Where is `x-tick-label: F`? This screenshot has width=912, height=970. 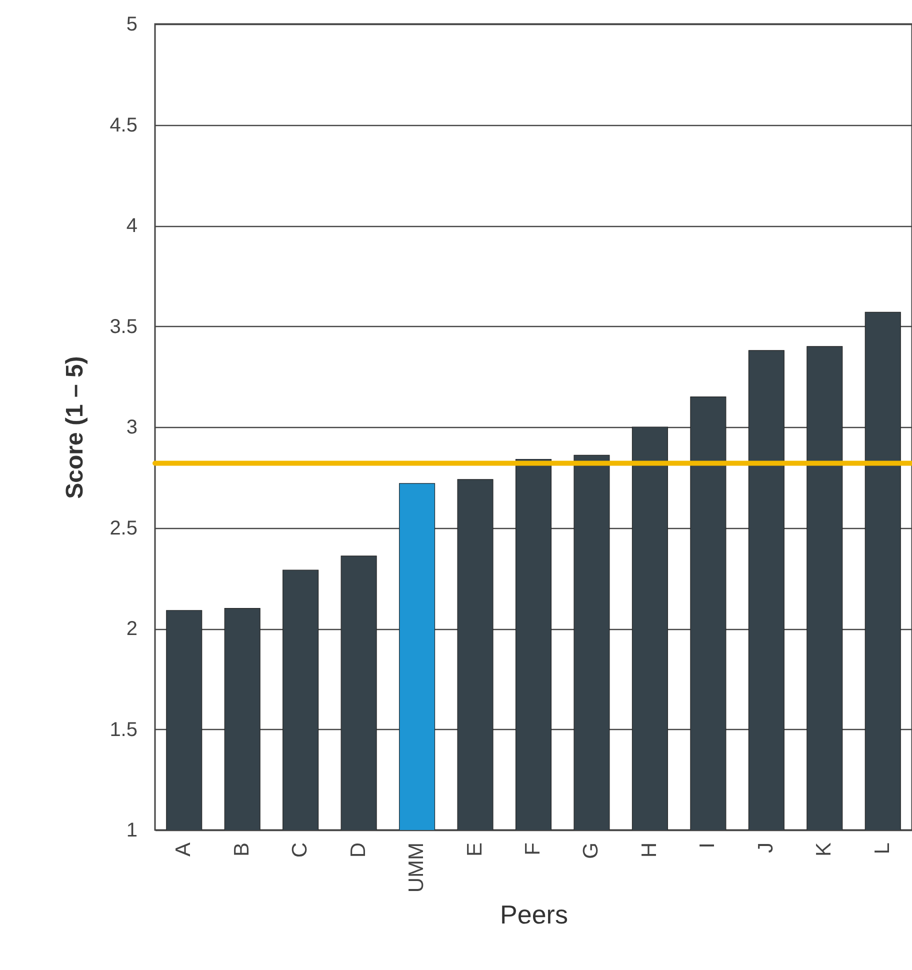
x-tick-label: F is located at coordinates (533, 849).